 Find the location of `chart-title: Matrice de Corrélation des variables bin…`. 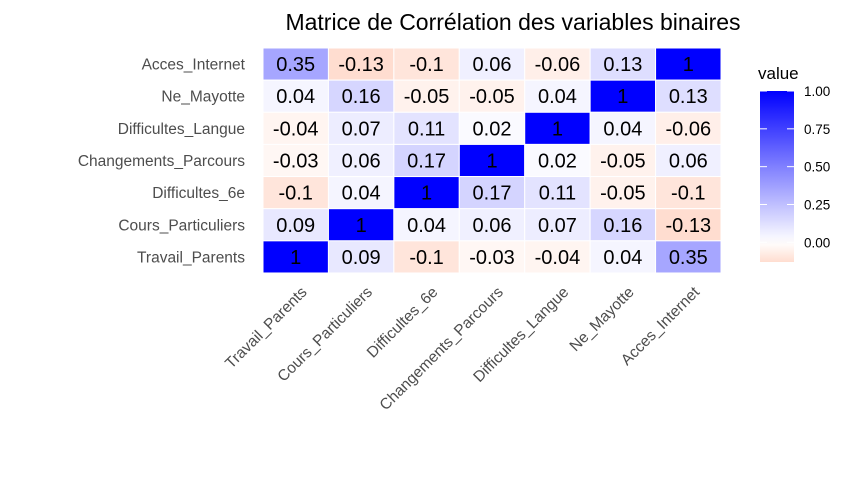

chart-title: Matrice de Corrélation des variables bin… is located at coordinates (512, 22).